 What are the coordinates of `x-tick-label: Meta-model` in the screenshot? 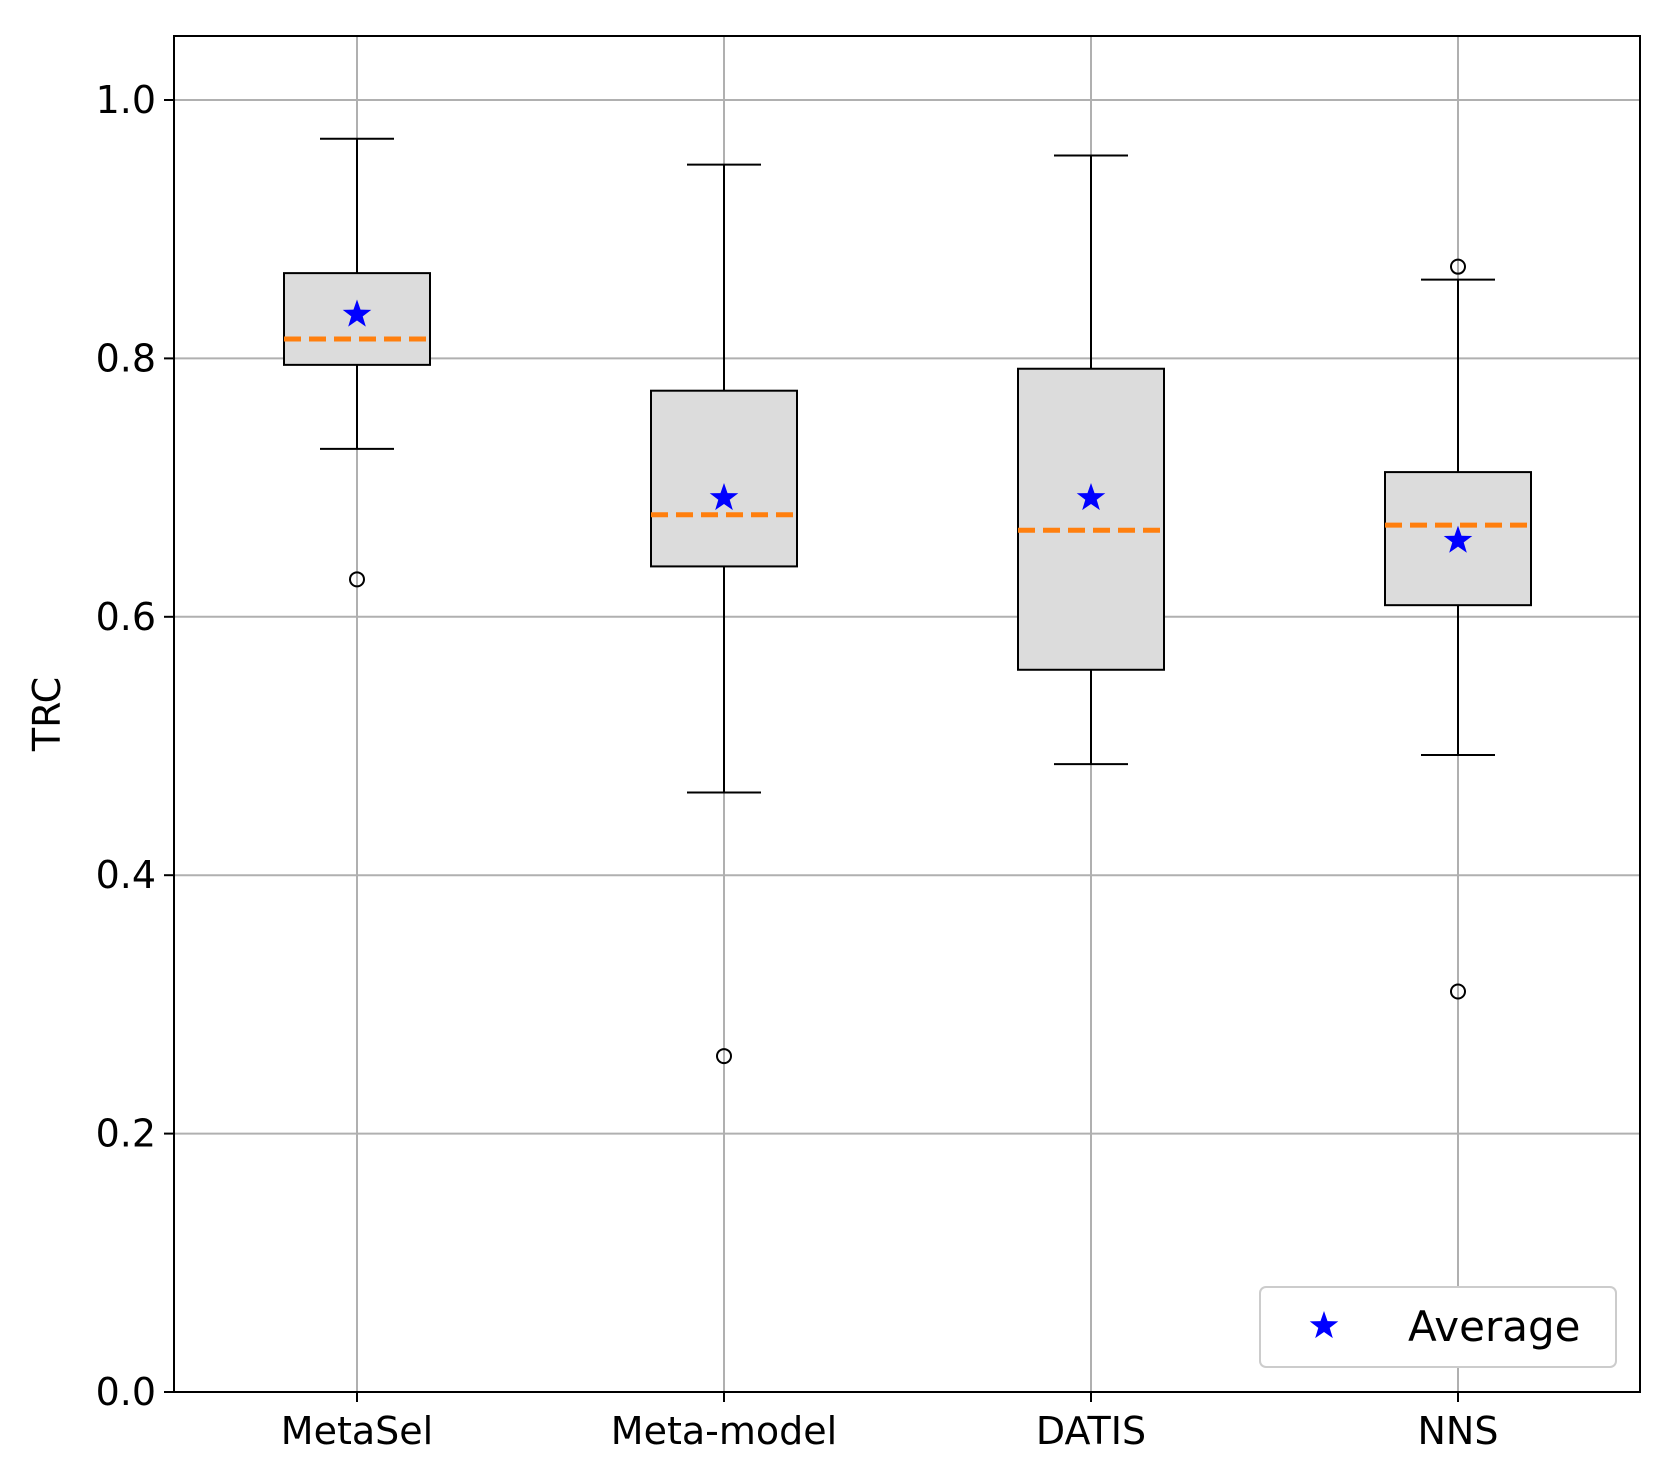 It's located at (724, 1431).